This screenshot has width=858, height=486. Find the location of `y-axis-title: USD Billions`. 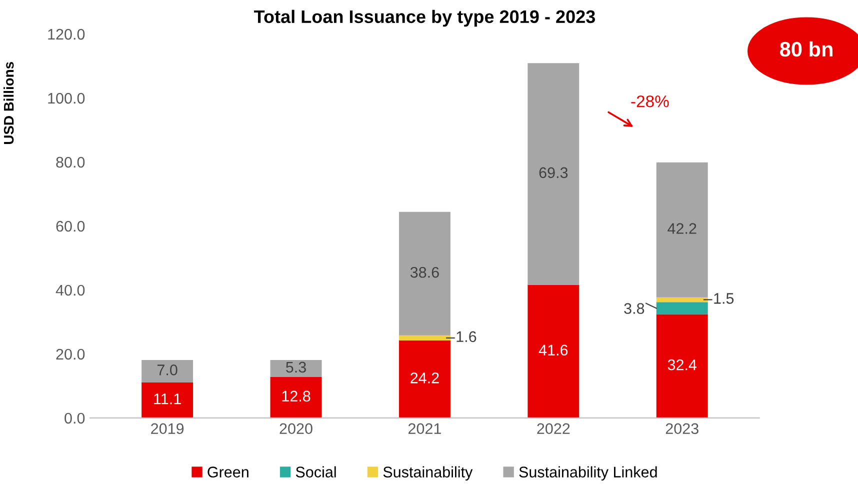

y-axis-title: USD Billions is located at coordinates (9, 103).